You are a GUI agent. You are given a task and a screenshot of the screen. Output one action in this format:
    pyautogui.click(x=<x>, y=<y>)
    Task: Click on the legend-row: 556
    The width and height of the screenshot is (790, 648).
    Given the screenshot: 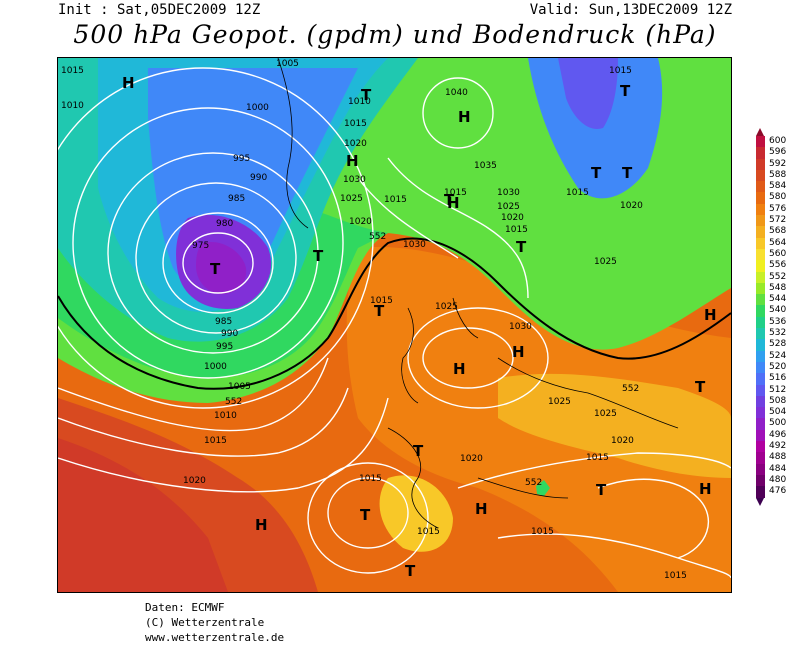 What is the action you would take?
    pyautogui.click(x=771, y=266)
    